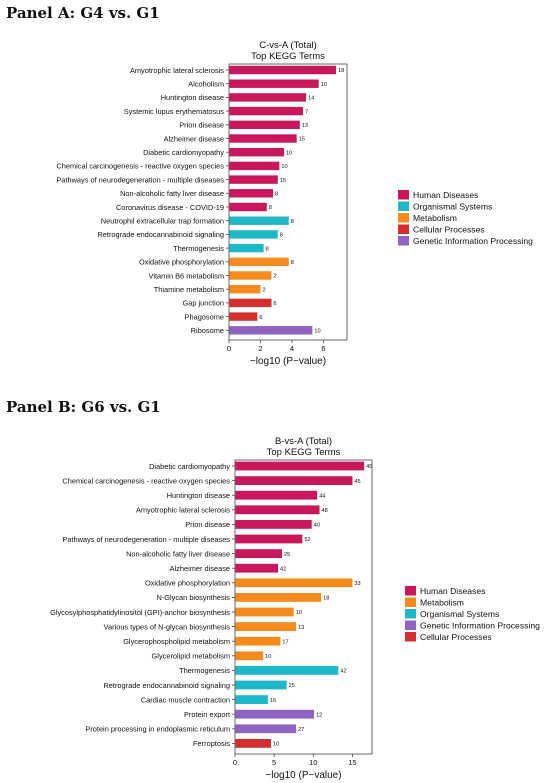  Describe the element at coordinates (435, 218) in the screenshot. I see `legend-label: Metabolism` at that location.